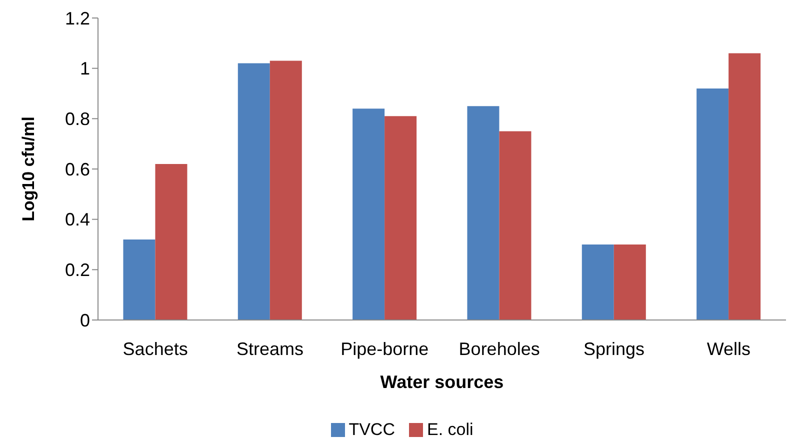 The height and width of the screenshot is (445, 791). What do you see at coordinates (85, 68) in the screenshot?
I see `y-tick-label: 1` at bounding box center [85, 68].